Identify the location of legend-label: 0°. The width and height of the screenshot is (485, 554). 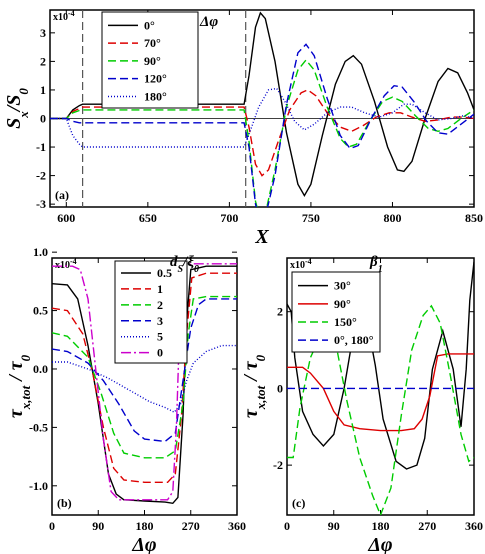
(149, 25).